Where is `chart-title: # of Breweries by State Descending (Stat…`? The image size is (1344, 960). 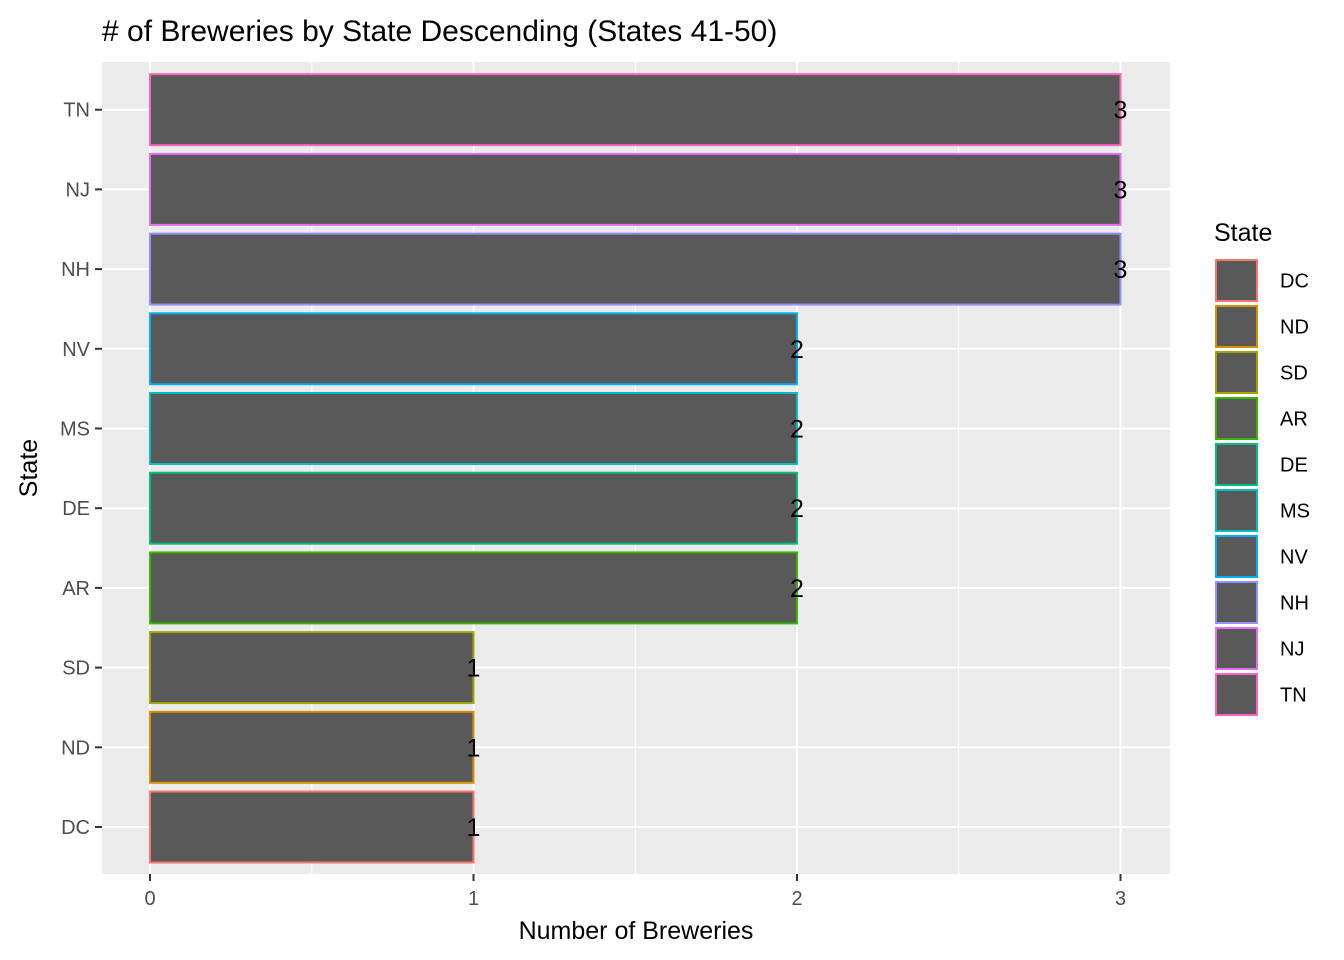 chart-title: # of Breweries by State Descending (Stat… is located at coordinates (439, 31).